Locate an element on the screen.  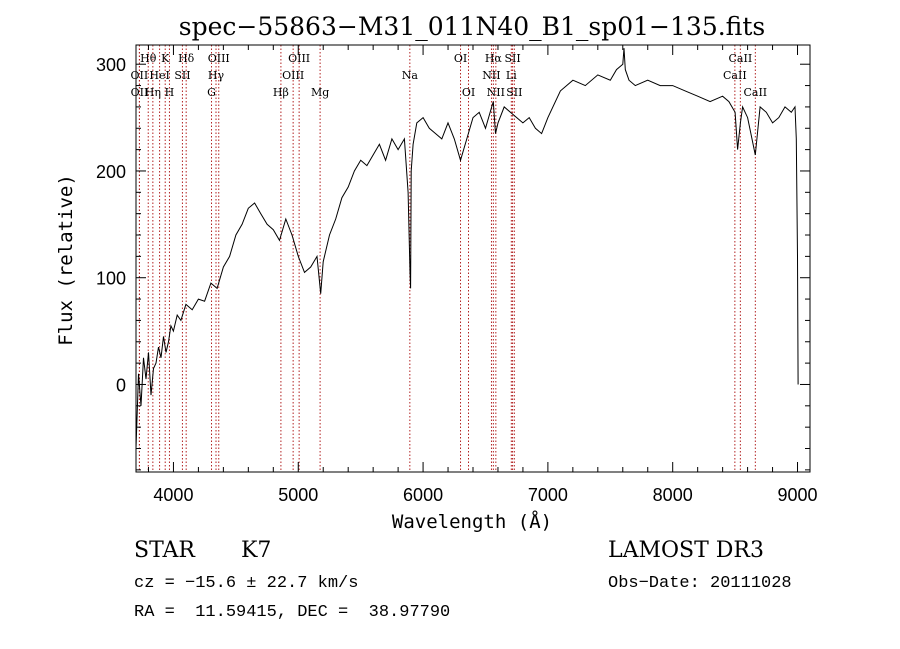
marker-label: Hη is located at coordinates (153, 92).